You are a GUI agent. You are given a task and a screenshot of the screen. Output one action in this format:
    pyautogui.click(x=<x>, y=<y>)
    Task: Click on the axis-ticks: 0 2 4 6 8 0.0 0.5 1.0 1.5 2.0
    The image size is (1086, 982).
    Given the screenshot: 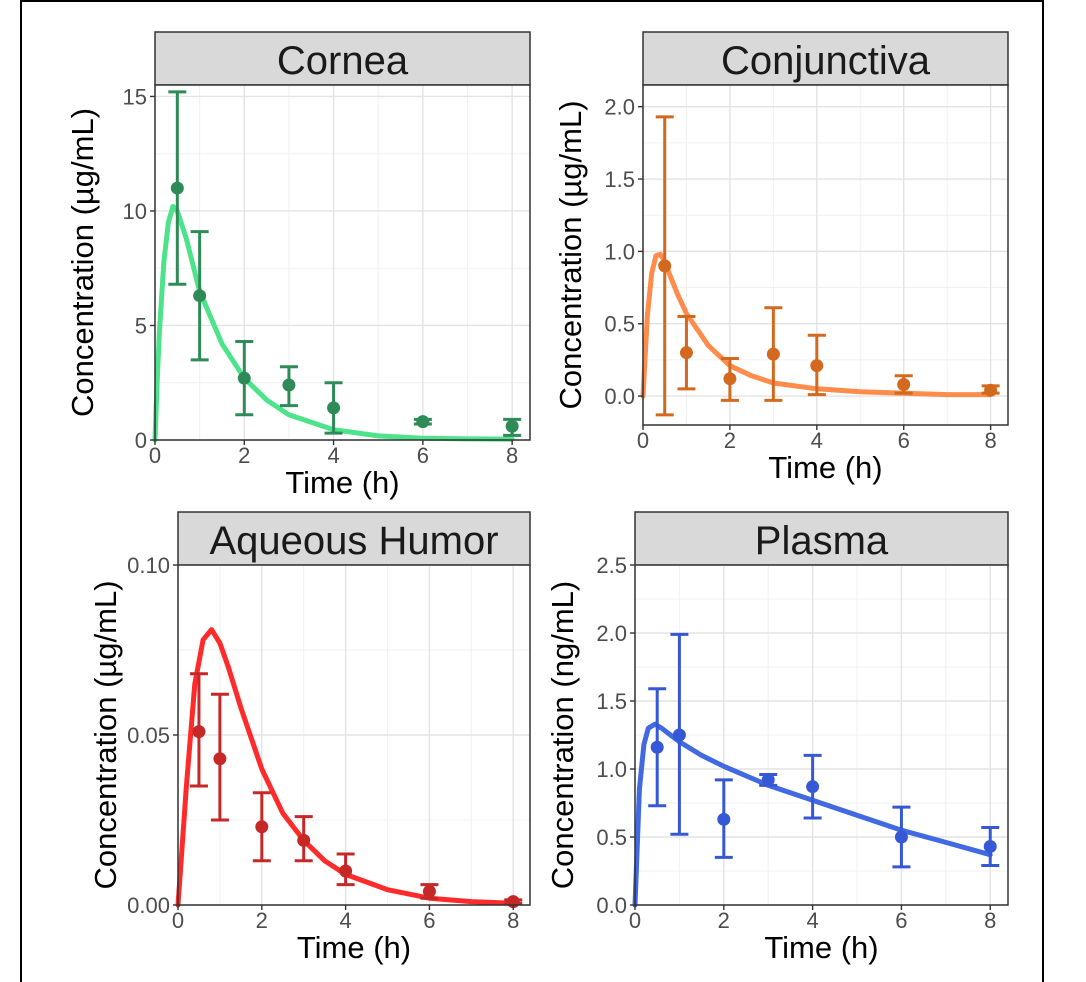 What is the action you would take?
    pyautogui.click(x=800, y=274)
    